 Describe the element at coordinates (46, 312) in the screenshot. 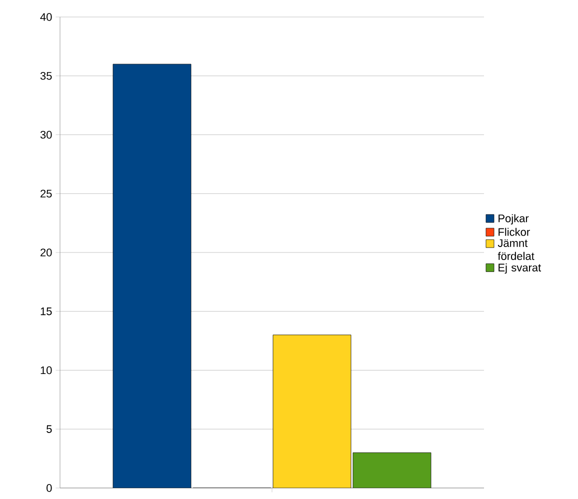

I see `y-tick-label: 15` at that location.